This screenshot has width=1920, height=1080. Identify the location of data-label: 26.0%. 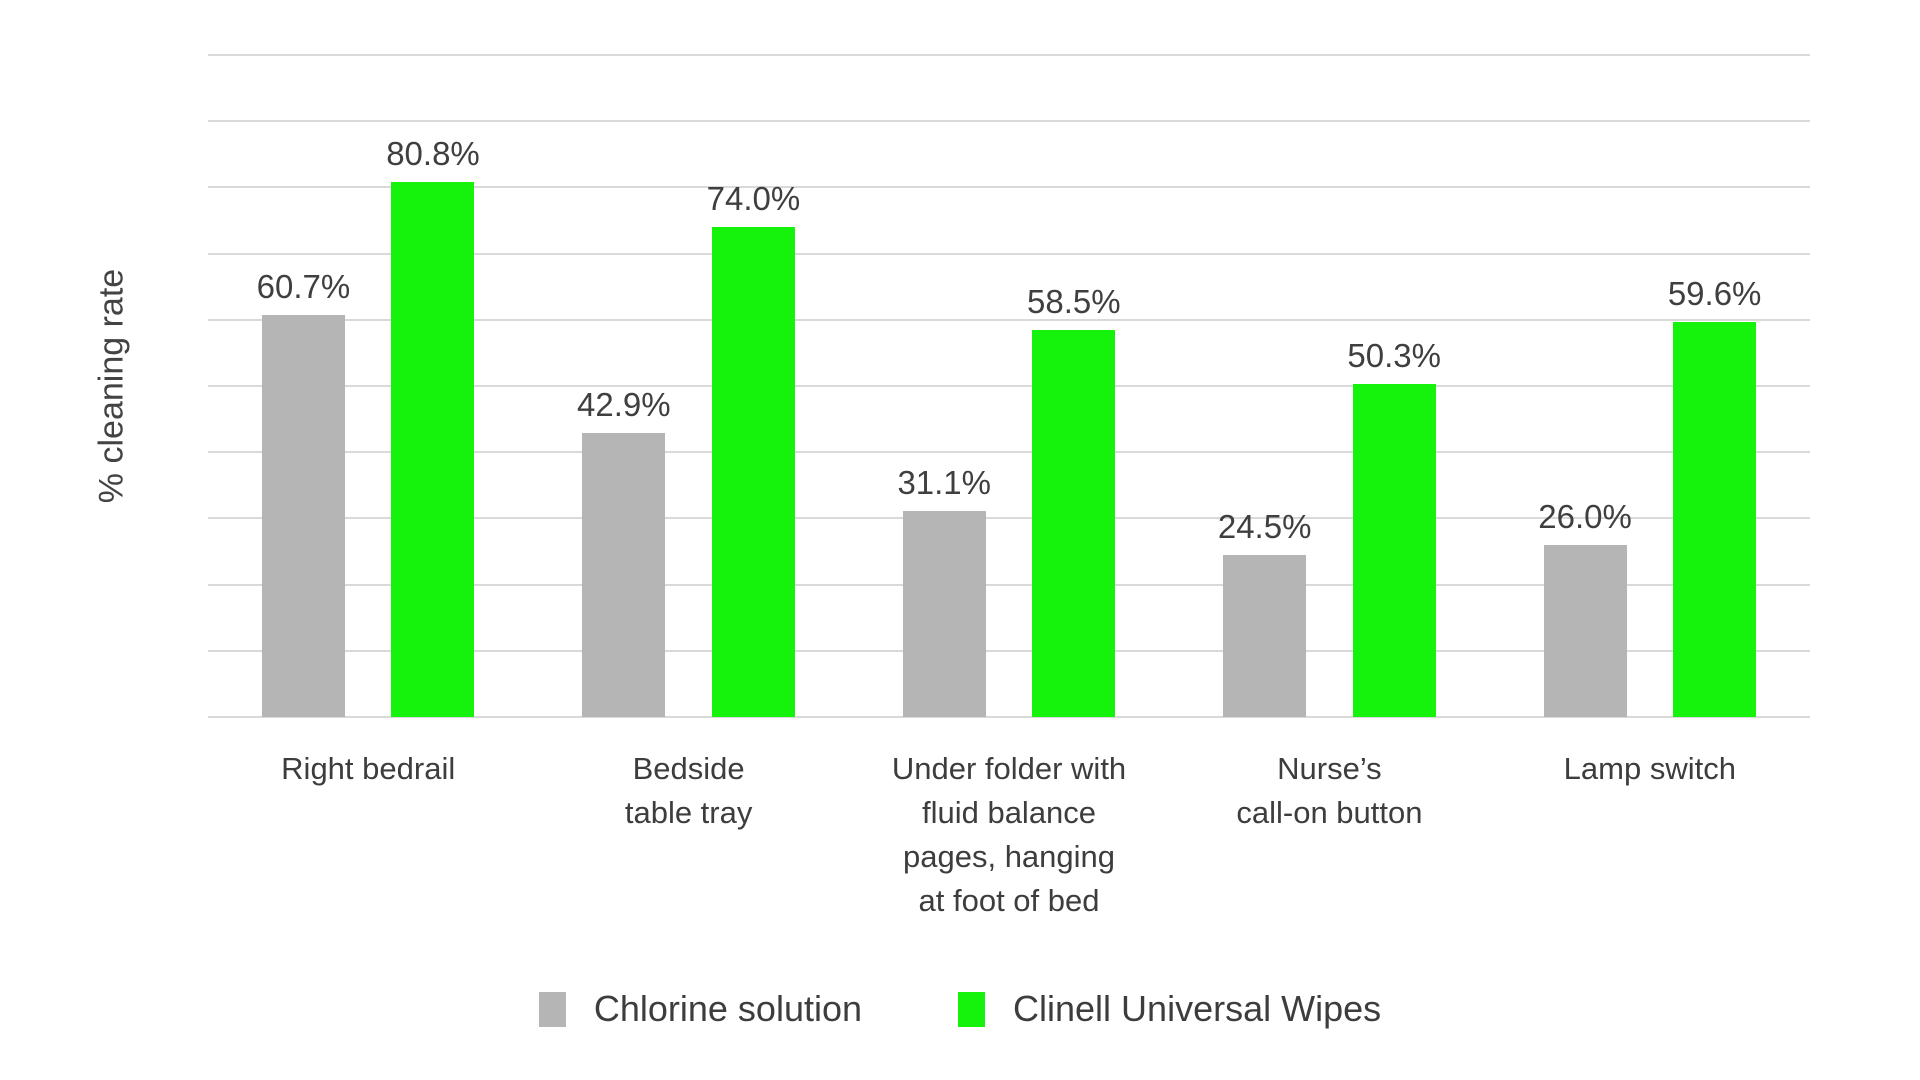
(1585, 516).